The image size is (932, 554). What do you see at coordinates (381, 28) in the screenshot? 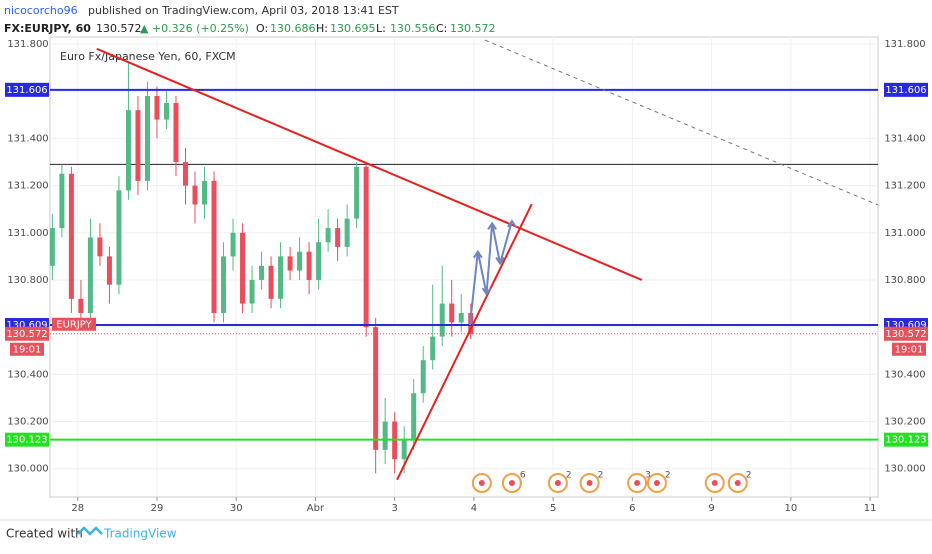
I see `ohlc-item: L:` at bounding box center [381, 28].